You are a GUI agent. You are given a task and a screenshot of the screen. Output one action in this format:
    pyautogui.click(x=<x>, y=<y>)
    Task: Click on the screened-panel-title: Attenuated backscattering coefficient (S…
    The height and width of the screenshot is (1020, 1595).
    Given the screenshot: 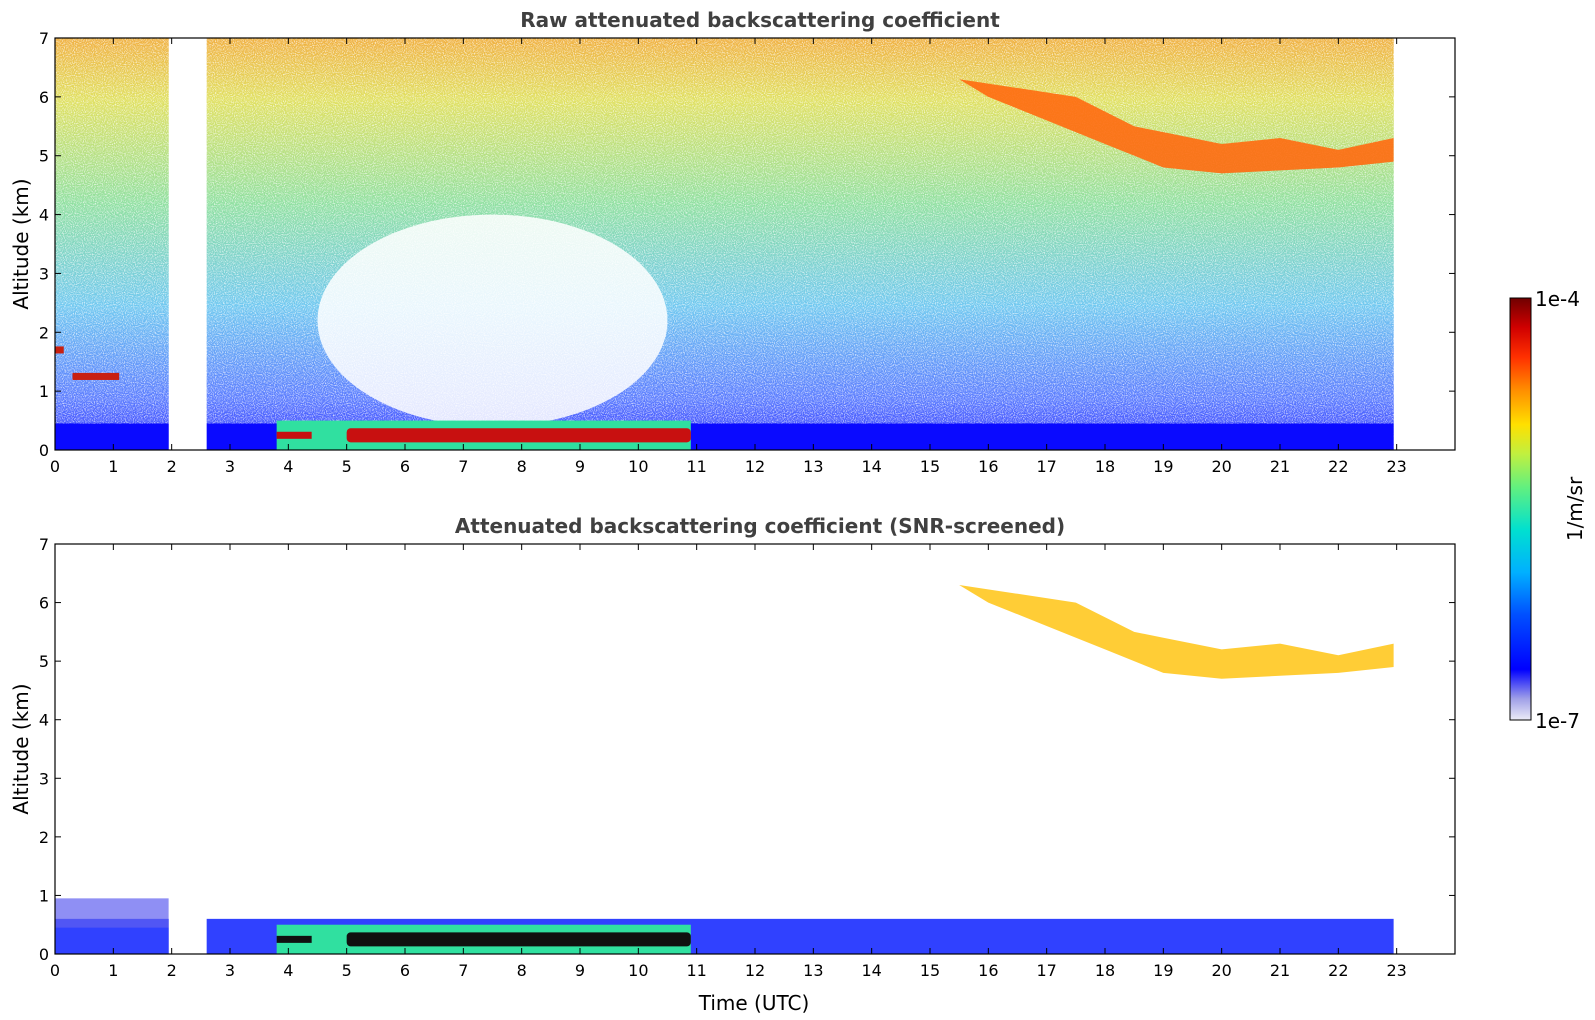 What is the action you would take?
    pyautogui.click(x=760, y=526)
    